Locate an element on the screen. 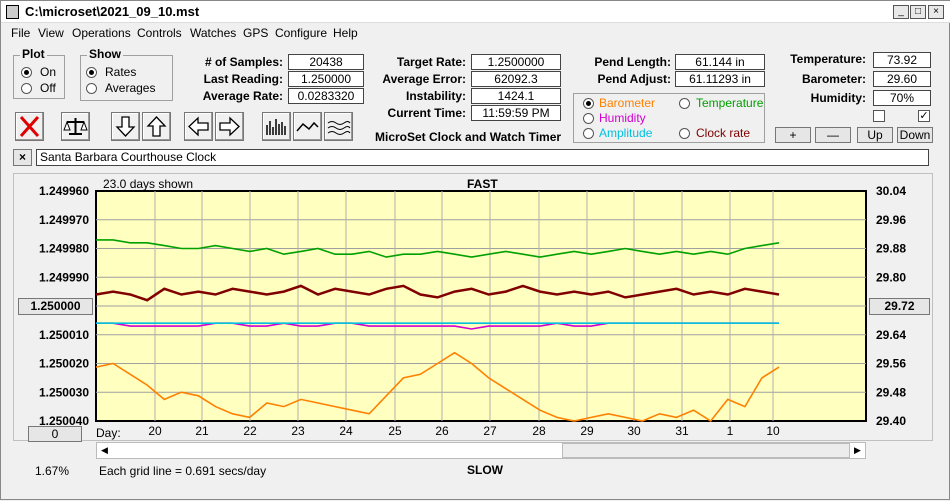 This screenshot has height=501, width=950. right-tick-label: 29.88 is located at coordinates (891, 249).